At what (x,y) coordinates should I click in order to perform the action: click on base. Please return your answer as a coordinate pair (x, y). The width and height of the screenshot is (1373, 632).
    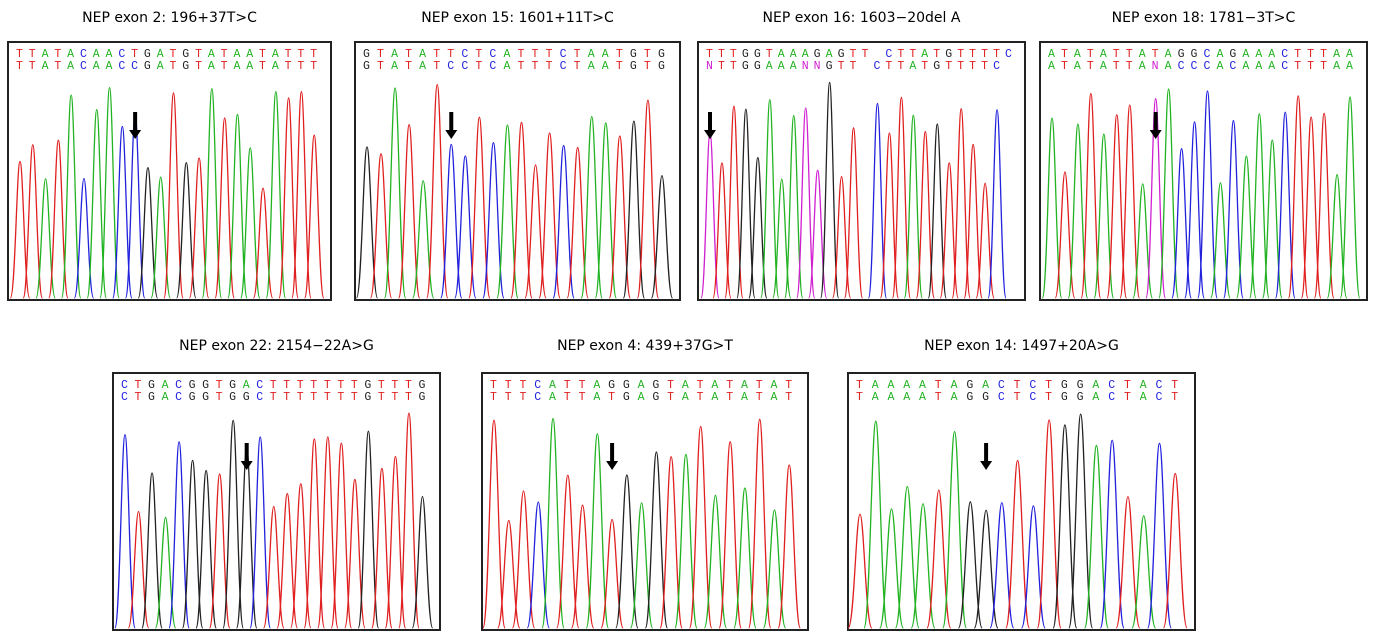
    Looking at the image, I should click on (865, 66).